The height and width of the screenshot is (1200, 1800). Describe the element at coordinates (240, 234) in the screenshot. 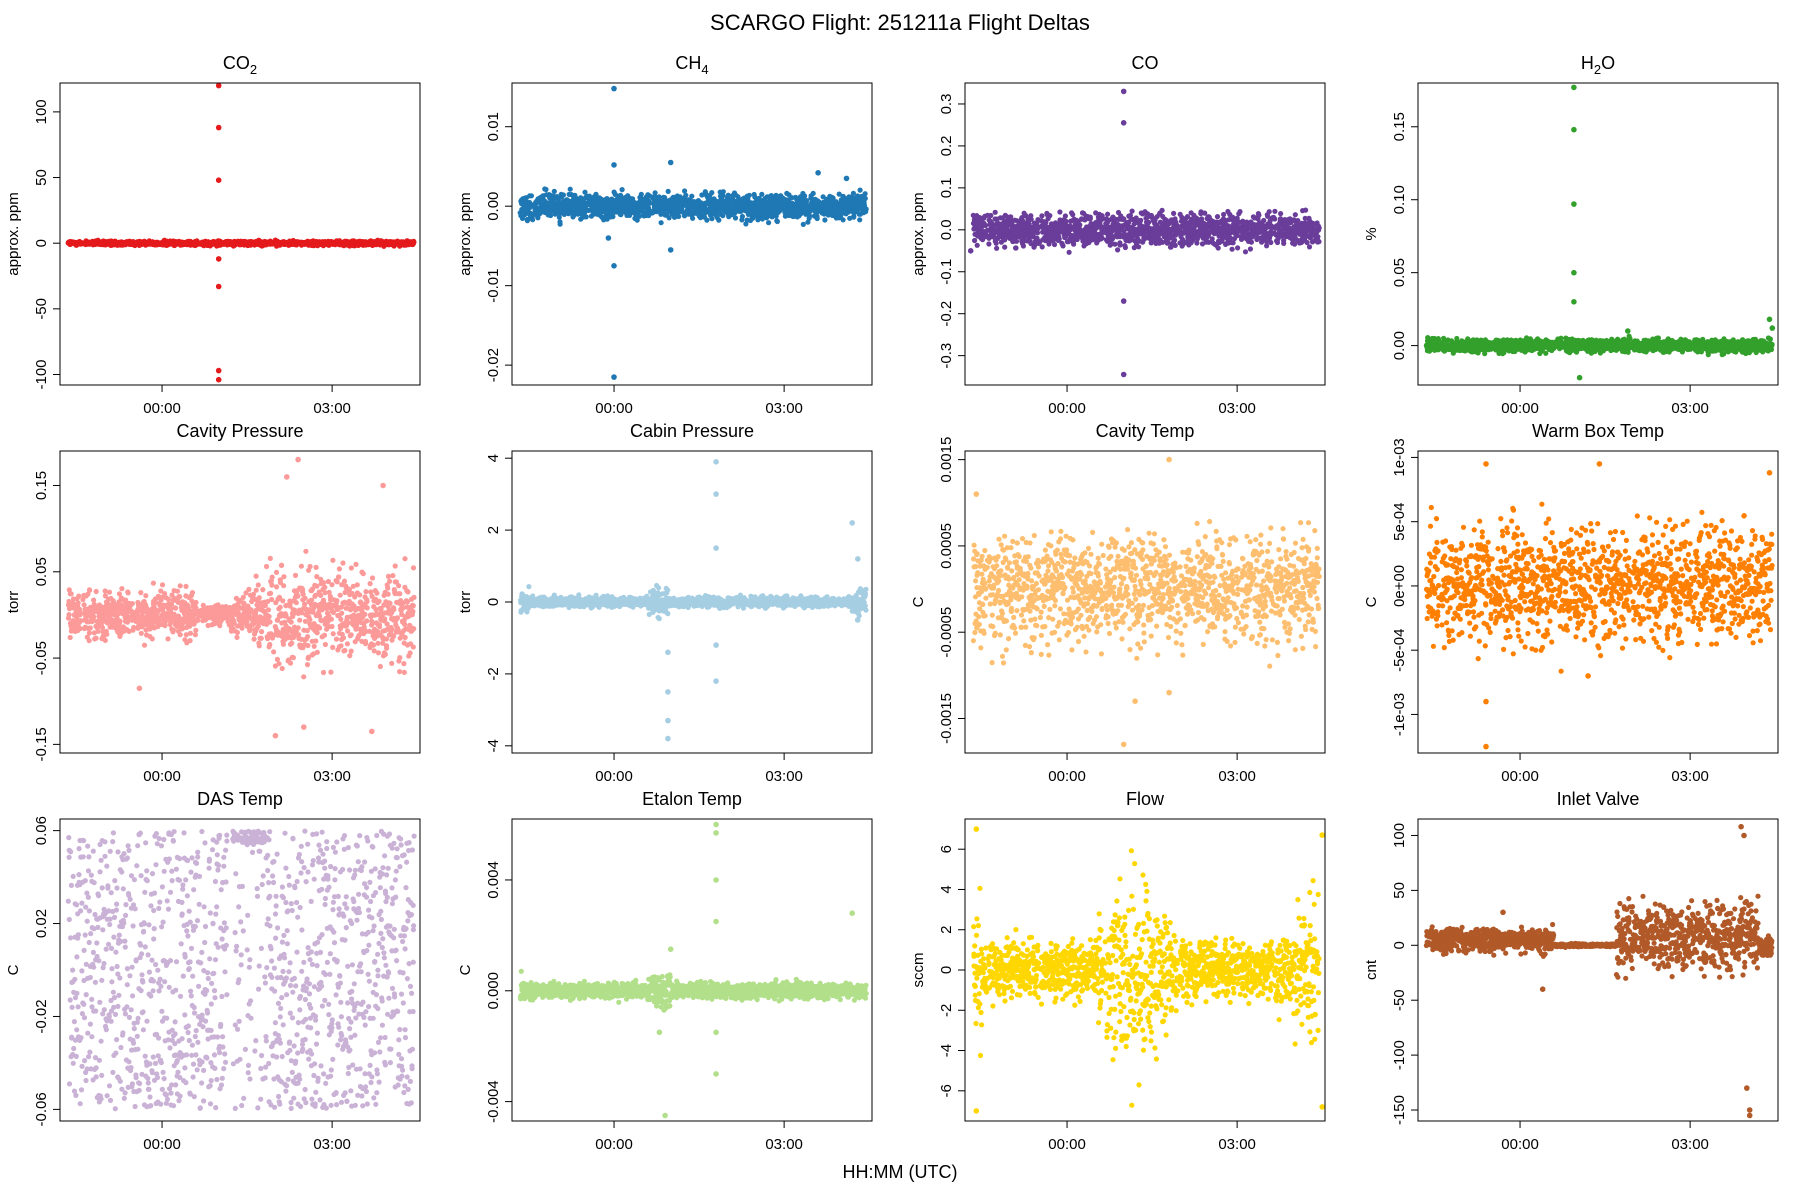

I see `plot-frame` at that location.